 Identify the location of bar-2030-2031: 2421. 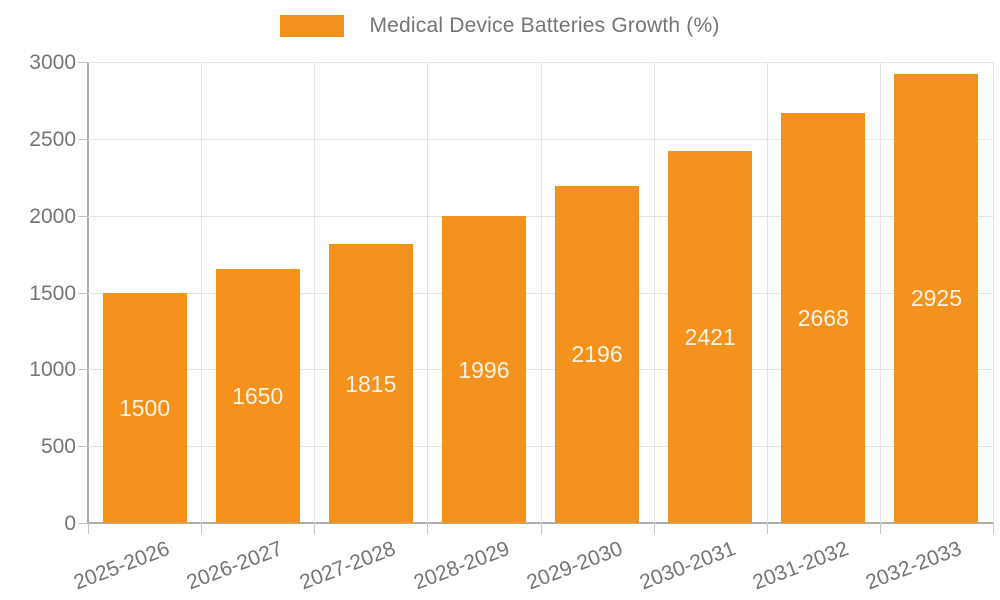
(710, 336).